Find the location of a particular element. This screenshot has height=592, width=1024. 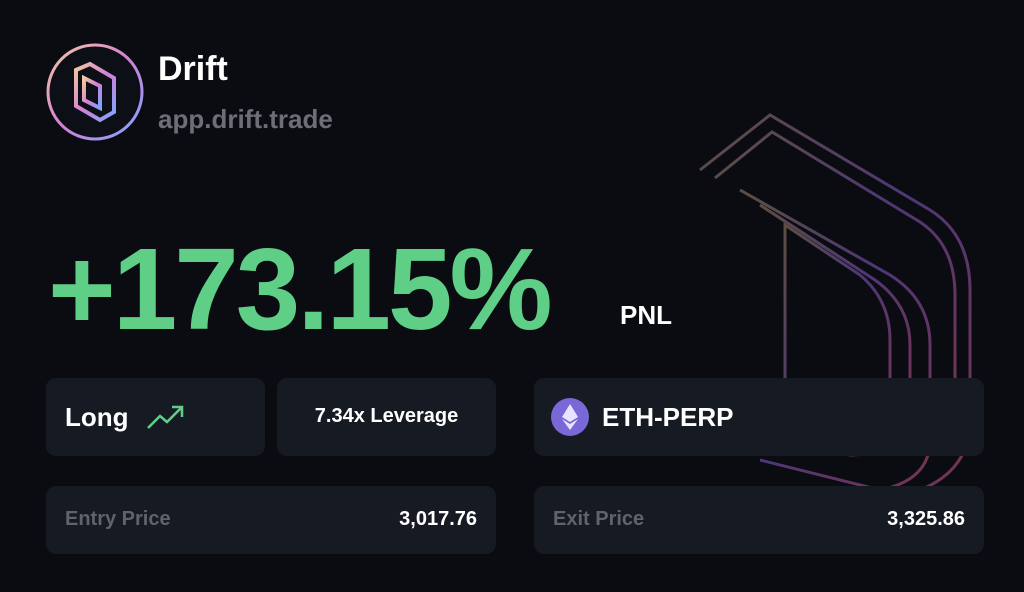

market: ETH-PERP is located at coordinates (668, 417).